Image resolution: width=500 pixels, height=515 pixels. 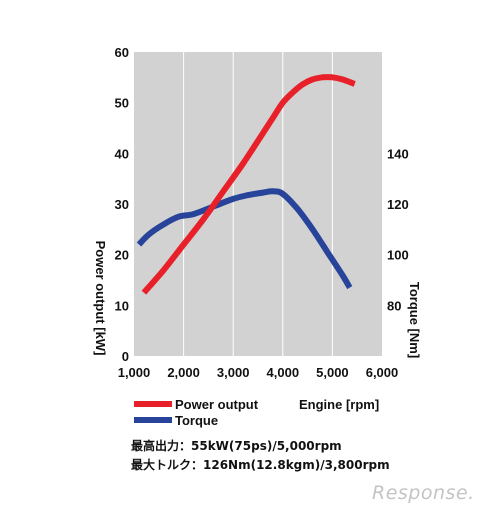 I want to click on left-tick-label: 10, so click(x=122, y=305).